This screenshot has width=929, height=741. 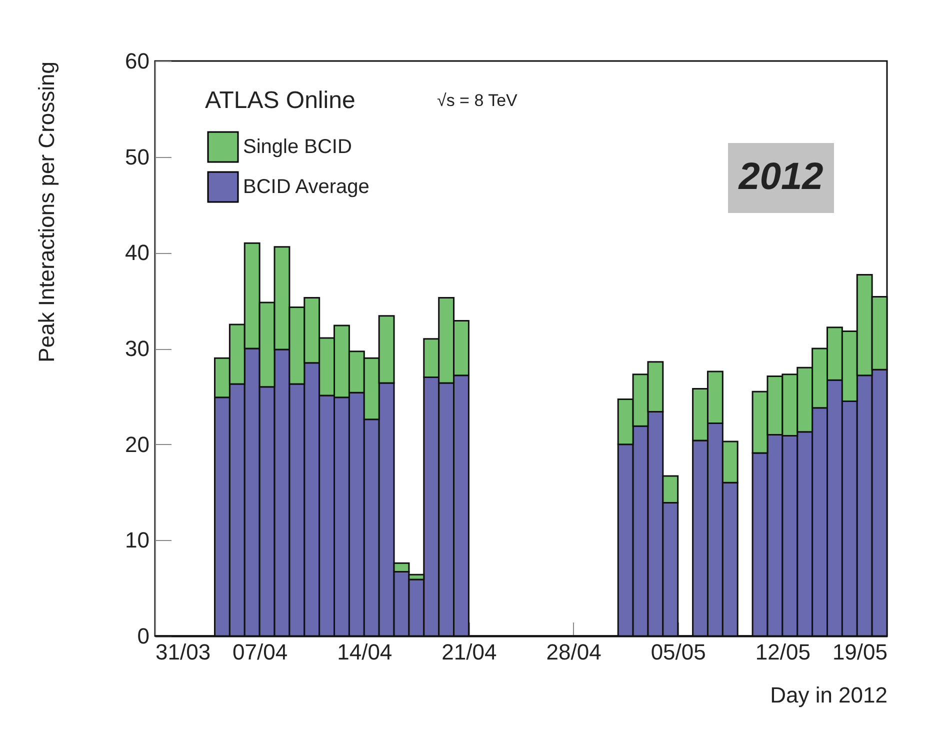 What do you see at coordinates (306, 187) in the screenshot?
I see `legend-label: BCID Average` at bounding box center [306, 187].